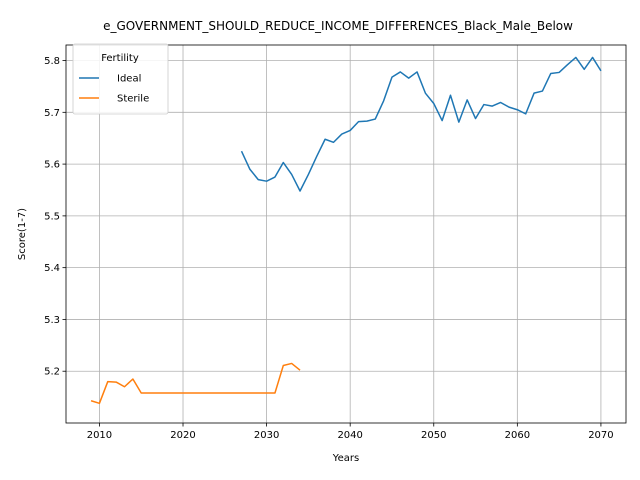 The image size is (640, 480). I want to click on y-tick-label: 5.8, so click(52, 61).